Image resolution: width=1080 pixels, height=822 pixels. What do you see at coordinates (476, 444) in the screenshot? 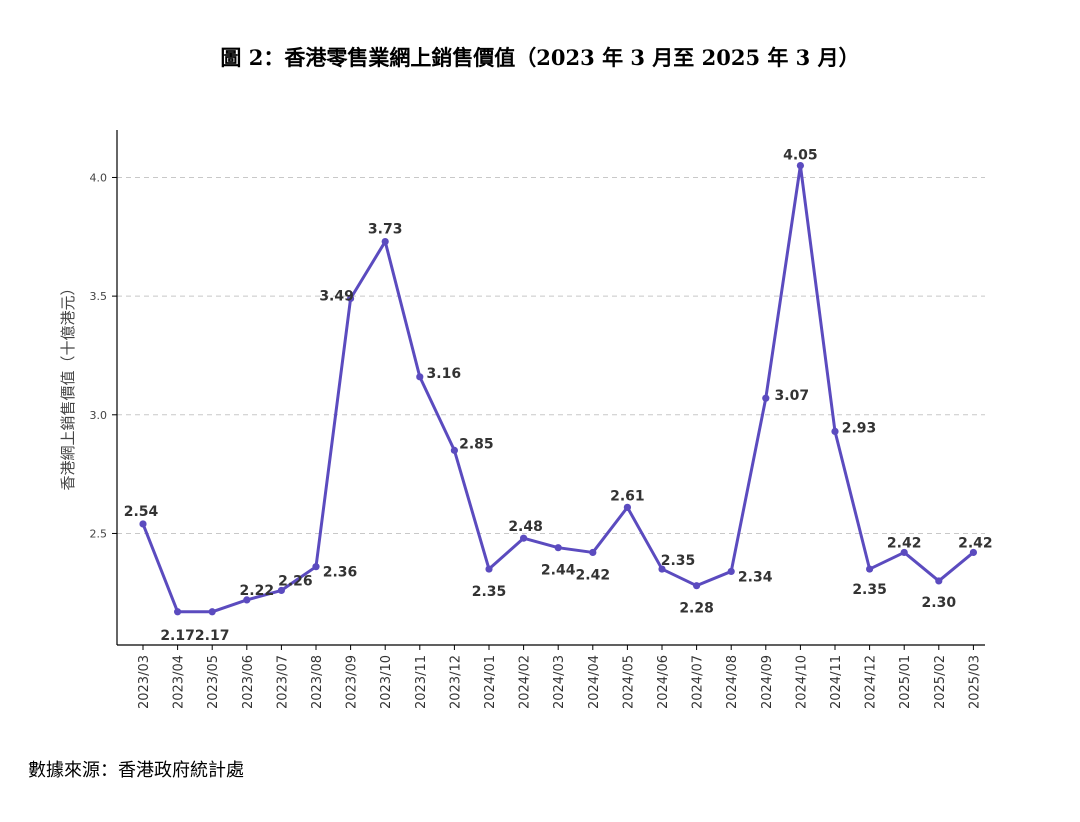
I see `data-label: 2.85` at bounding box center [476, 444].